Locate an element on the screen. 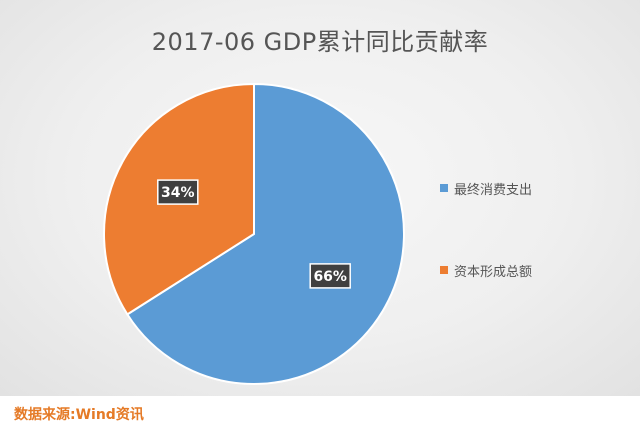  data-label-capital: 34% is located at coordinates (178, 192).